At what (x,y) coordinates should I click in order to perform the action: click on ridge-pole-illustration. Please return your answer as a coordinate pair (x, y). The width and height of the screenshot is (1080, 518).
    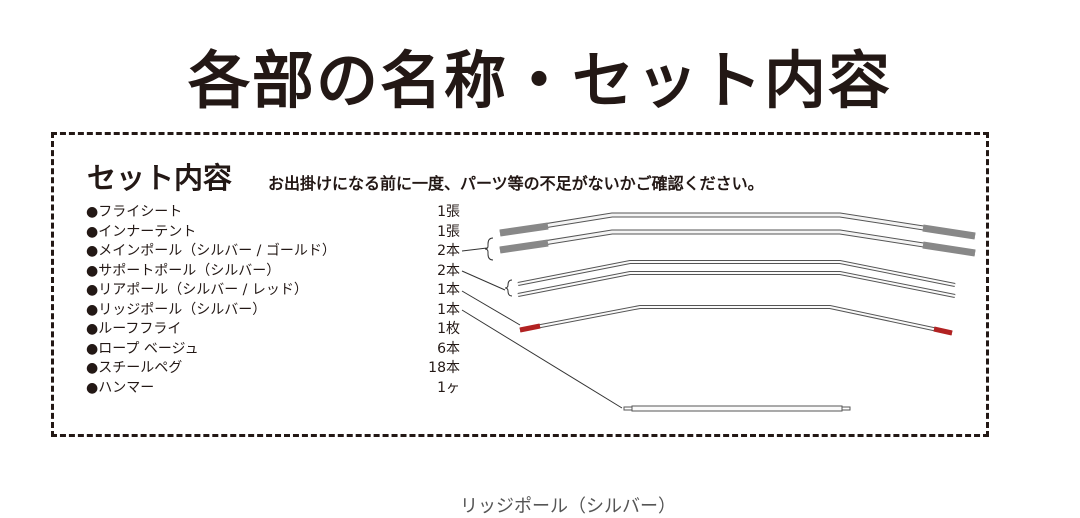
    Looking at the image, I should click on (737, 408).